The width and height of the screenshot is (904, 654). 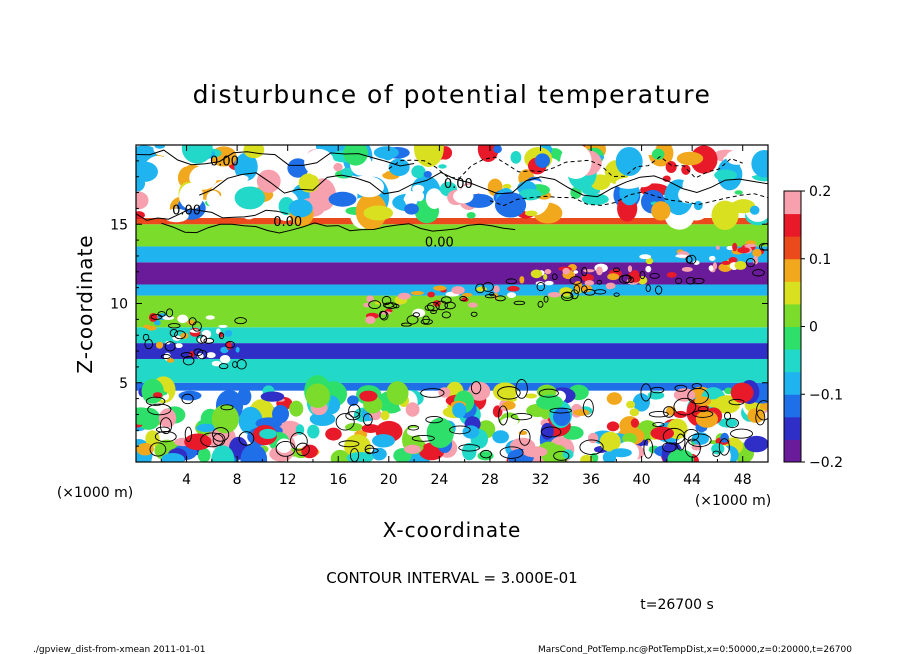 What do you see at coordinates (322, 203) in the screenshot?
I see `contour-labels: 0.00 0.00 0.00 0.00 0.00` at bounding box center [322, 203].